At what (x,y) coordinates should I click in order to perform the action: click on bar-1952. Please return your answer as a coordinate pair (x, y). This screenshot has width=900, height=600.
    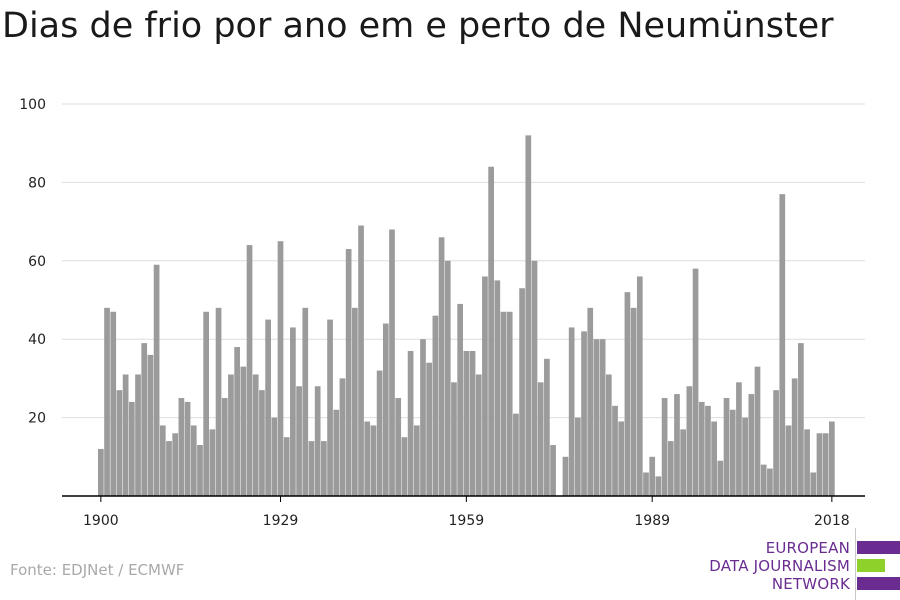
    Looking at the image, I should click on (423, 417).